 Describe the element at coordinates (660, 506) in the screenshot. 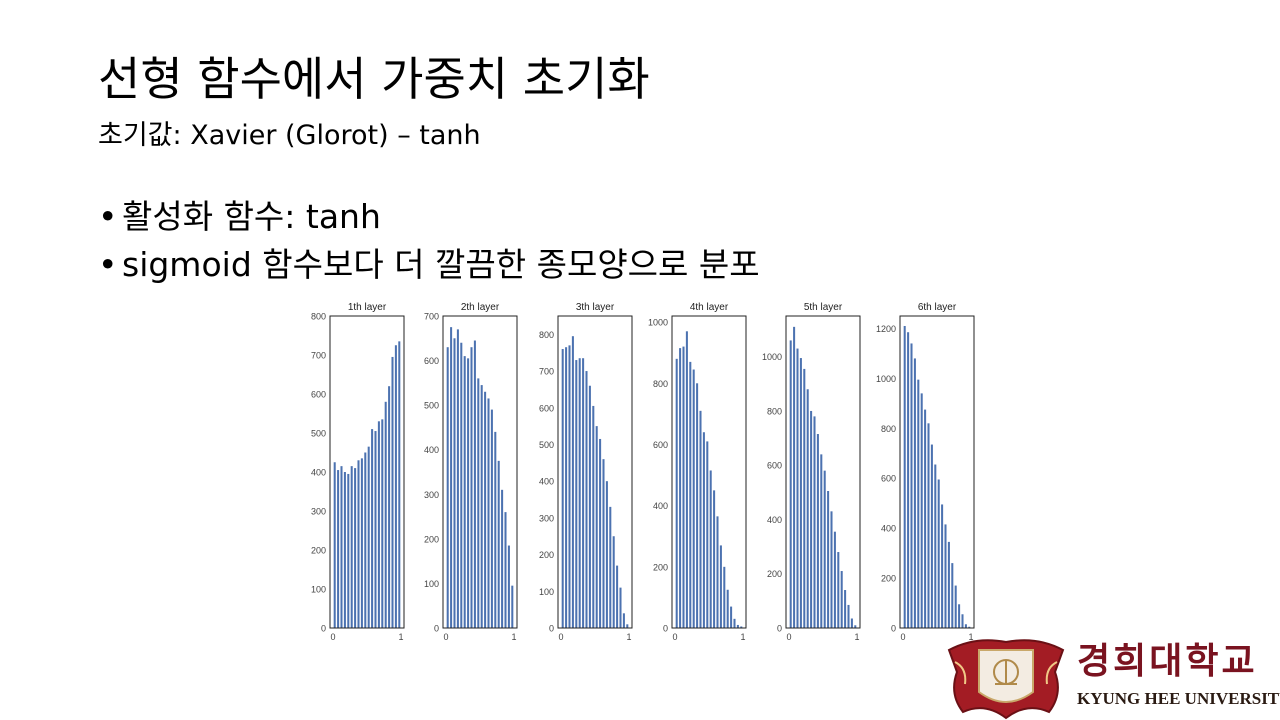

I see `y-tick-label: 400` at that location.